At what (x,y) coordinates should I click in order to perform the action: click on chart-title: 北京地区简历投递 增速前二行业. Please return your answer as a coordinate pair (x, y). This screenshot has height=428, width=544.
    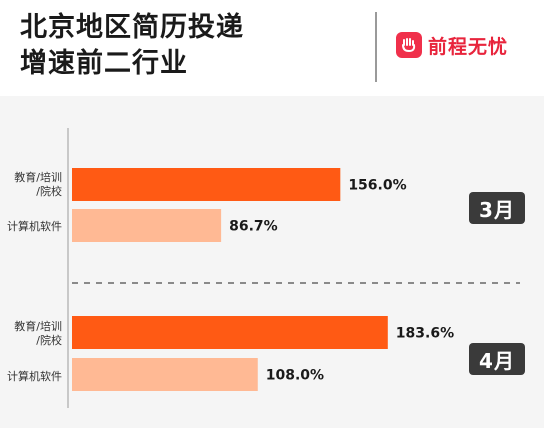
    Looking at the image, I should click on (132, 46).